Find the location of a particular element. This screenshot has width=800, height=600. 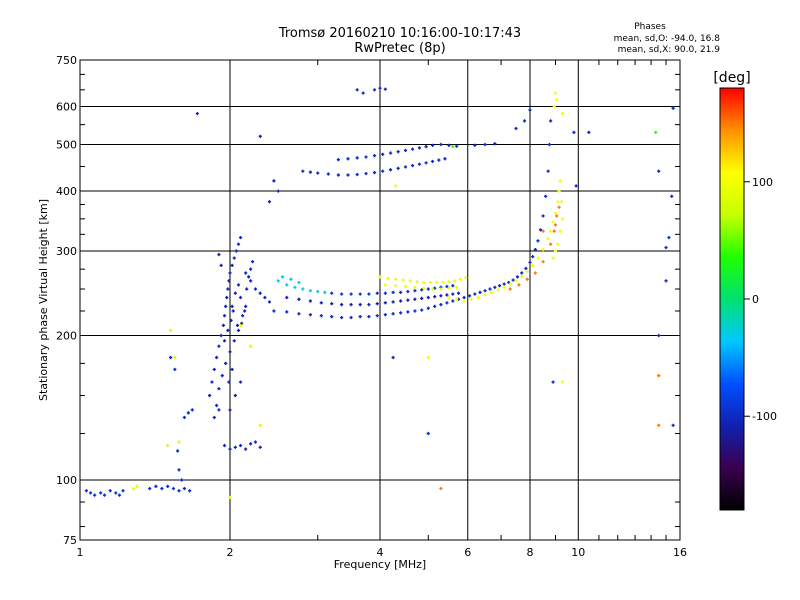

x-tick-label: 16 is located at coordinates (680, 552).